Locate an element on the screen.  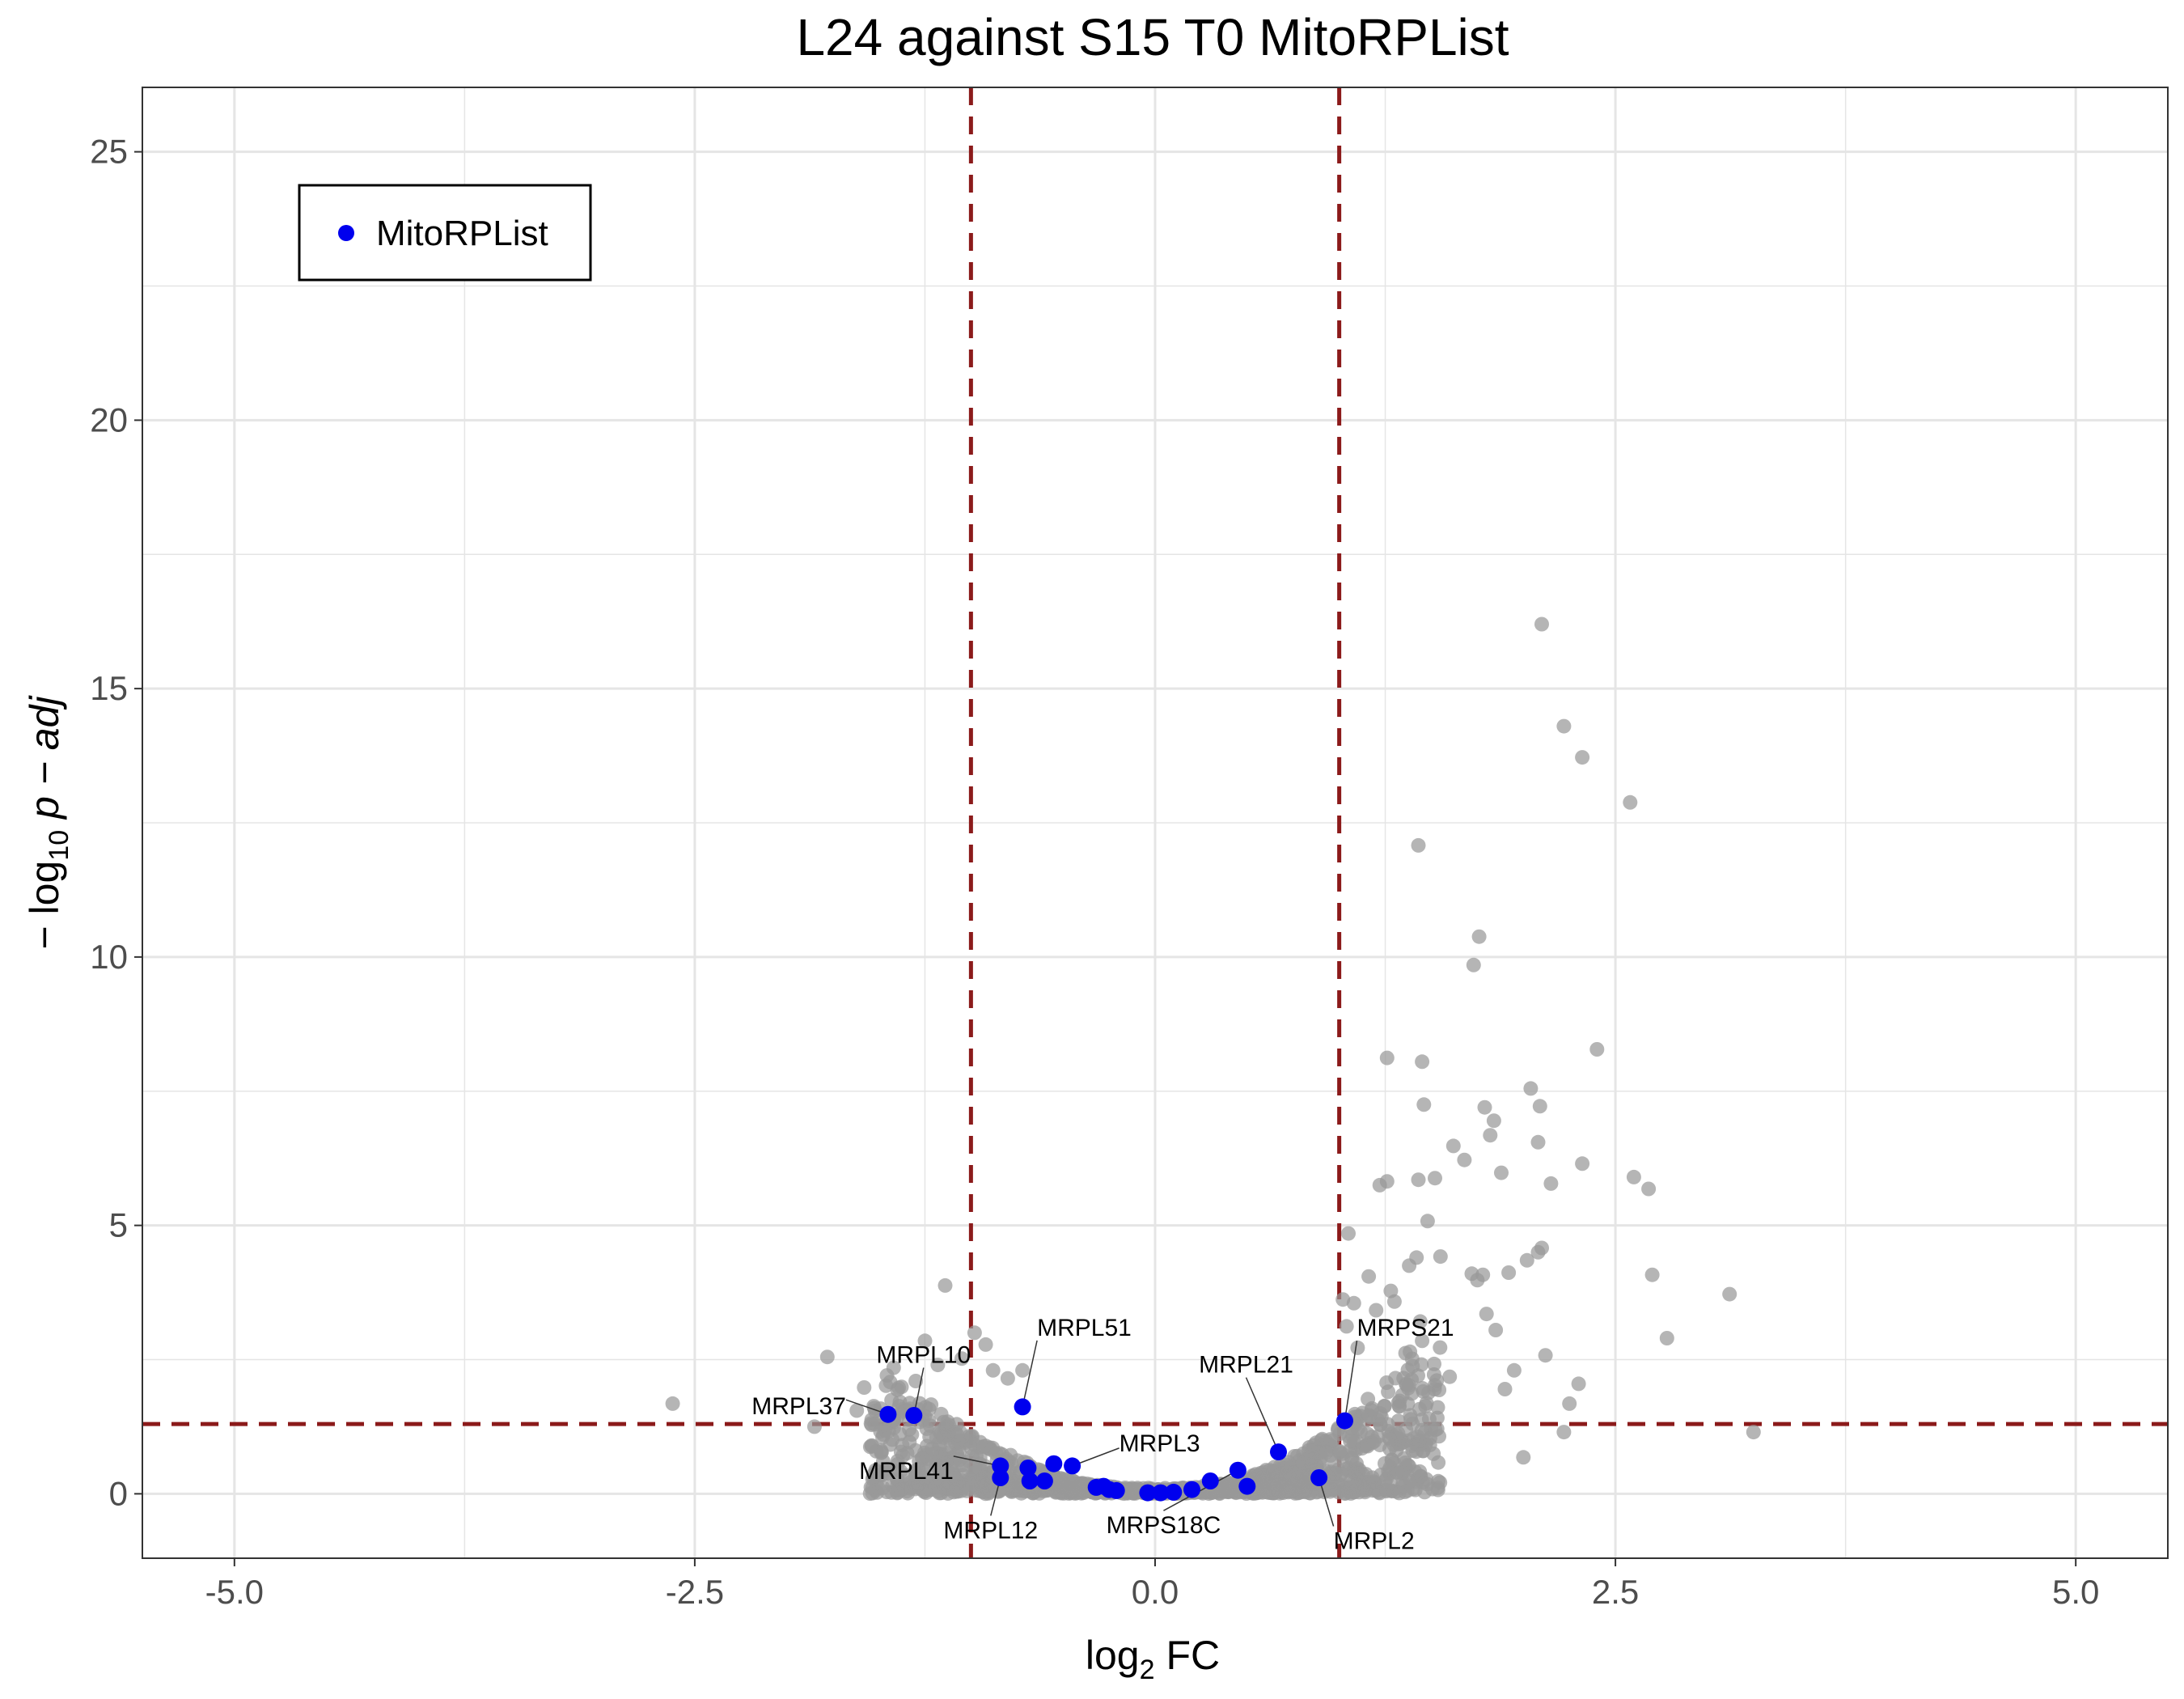
x-tick-label: -2.5 is located at coordinates (695, 1592).